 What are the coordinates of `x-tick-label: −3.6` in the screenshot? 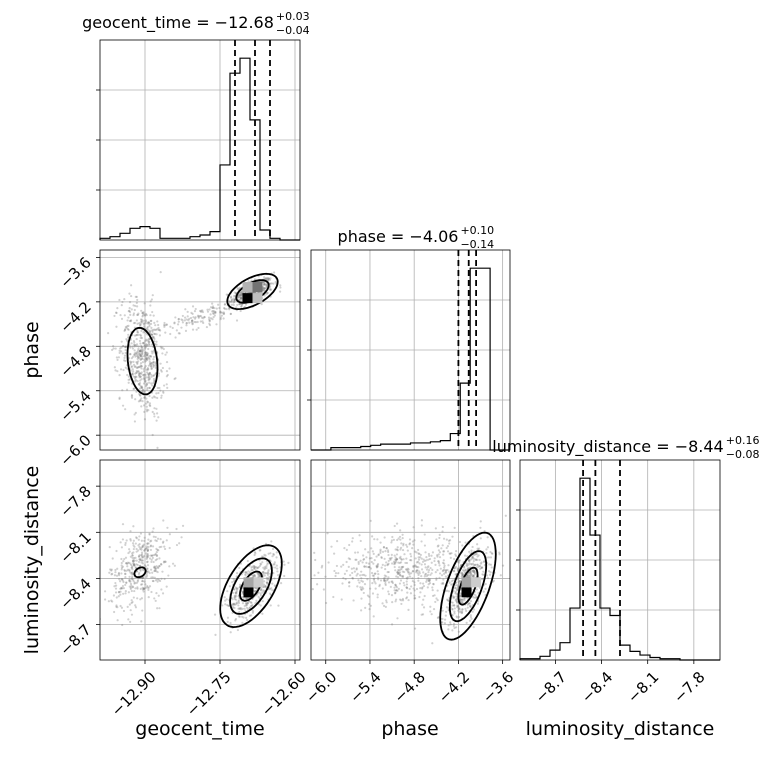 It's located at (498, 687).